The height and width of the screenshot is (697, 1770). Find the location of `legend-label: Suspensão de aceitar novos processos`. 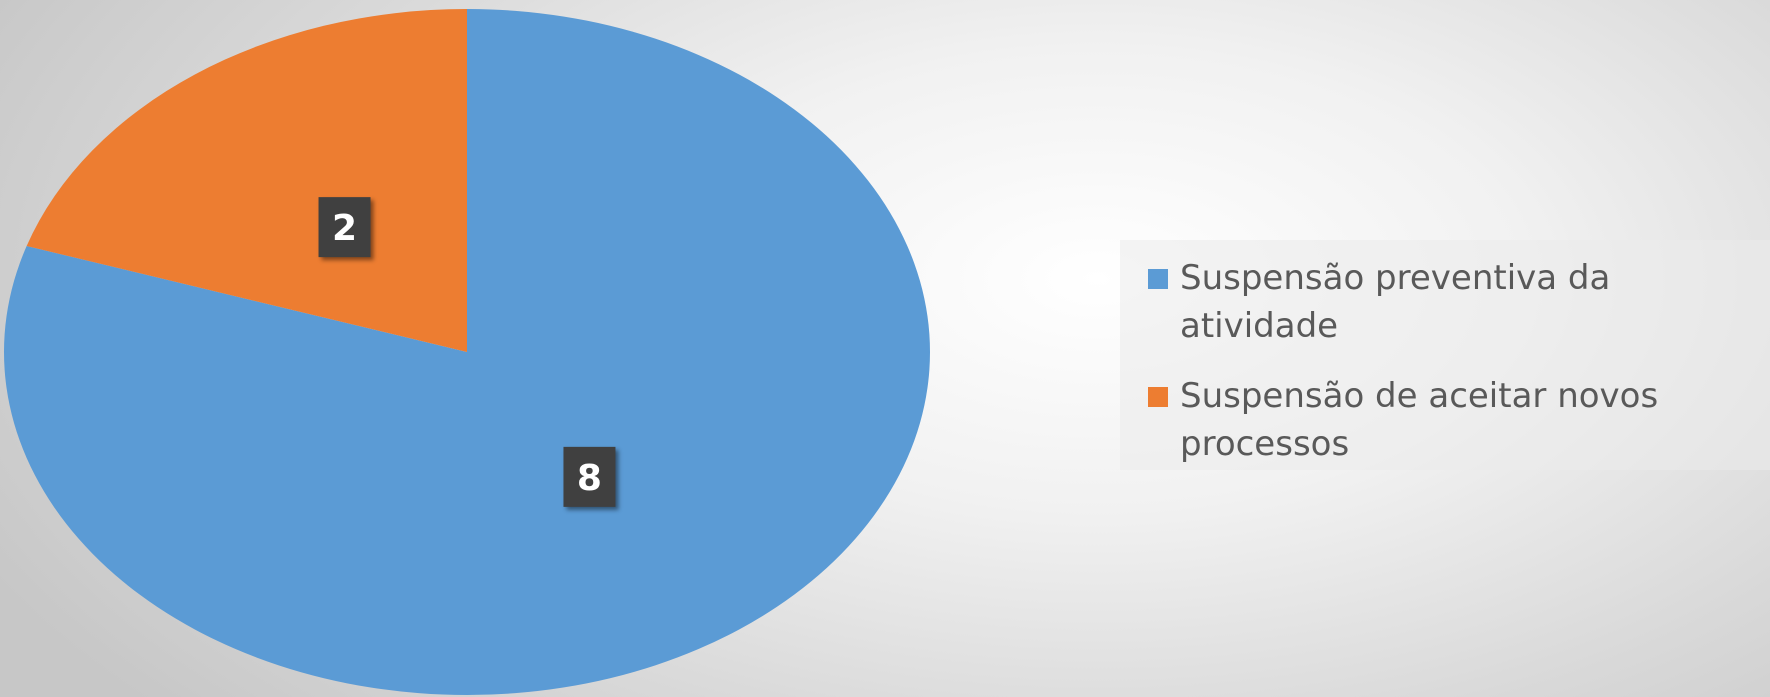

legend-label: Suspensão de aceitar novos processos is located at coordinates (1419, 420).